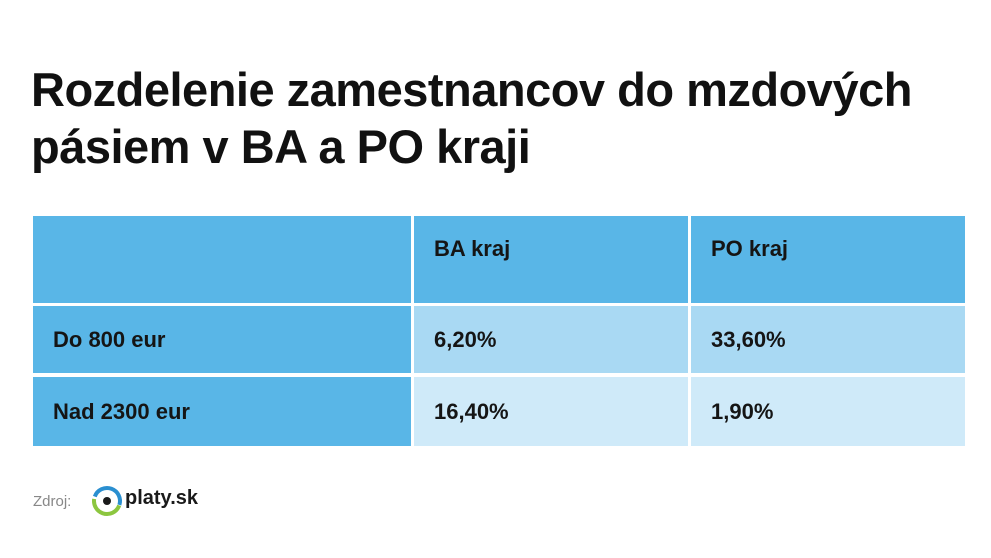 Image resolution: width=991 pixels, height=558 pixels. Describe the element at coordinates (52, 501) in the screenshot. I see `source-label: Zdroj:` at that location.